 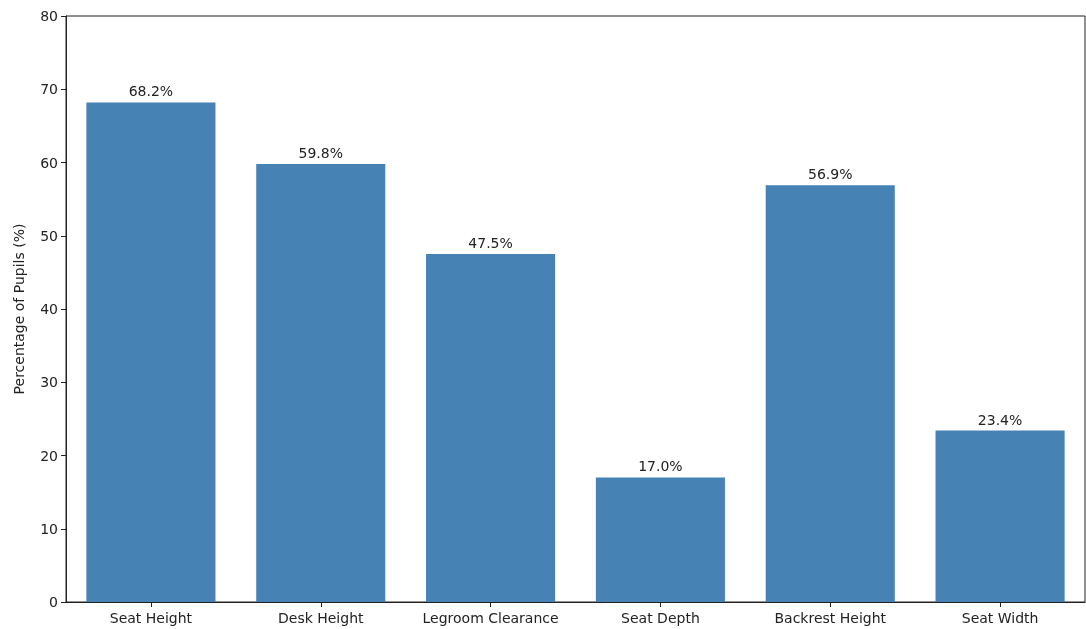 I want to click on y-tick-label: 80, so click(x=49, y=16).